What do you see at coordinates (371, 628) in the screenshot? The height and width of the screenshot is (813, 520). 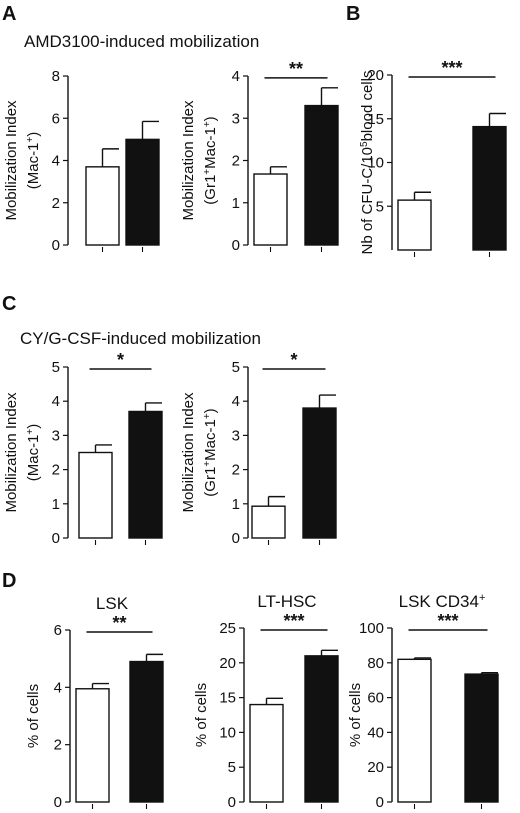 I see `y-tick-label: 100` at bounding box center [371, 628].